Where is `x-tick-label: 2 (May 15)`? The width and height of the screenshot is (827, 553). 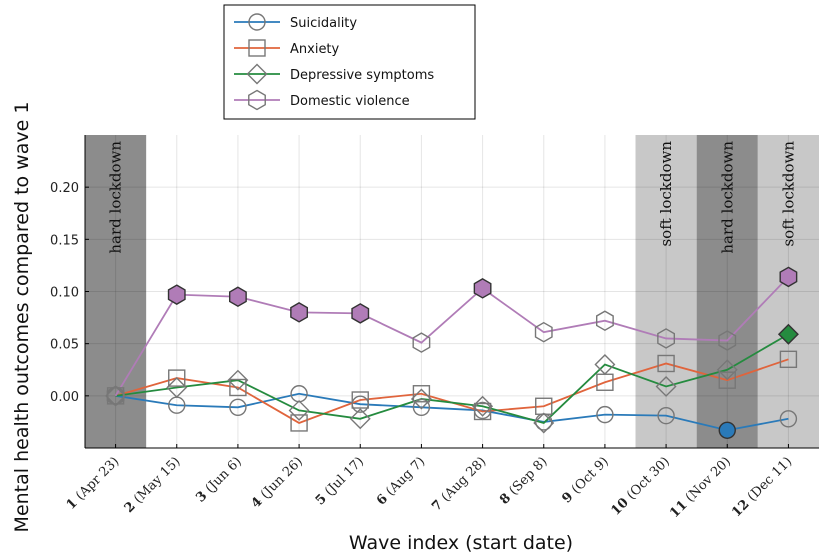 x-tick-label: 2 (May 15) is located at coordinates (153, 485).